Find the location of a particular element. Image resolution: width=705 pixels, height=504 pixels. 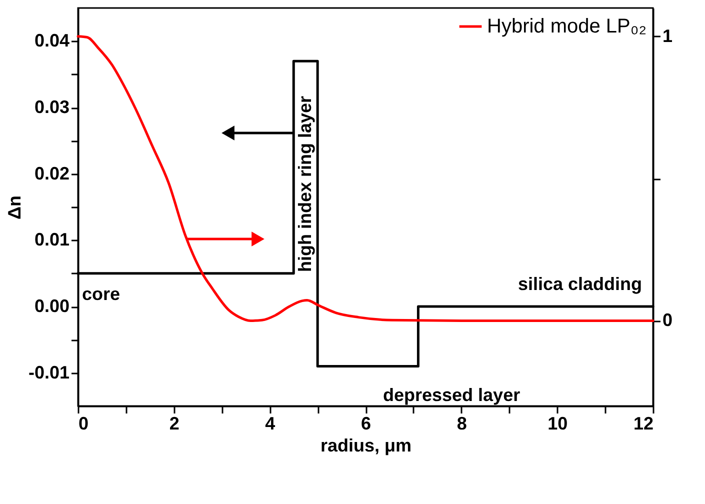

y2-tick-label: 0 is located at coordinates (667, 320).